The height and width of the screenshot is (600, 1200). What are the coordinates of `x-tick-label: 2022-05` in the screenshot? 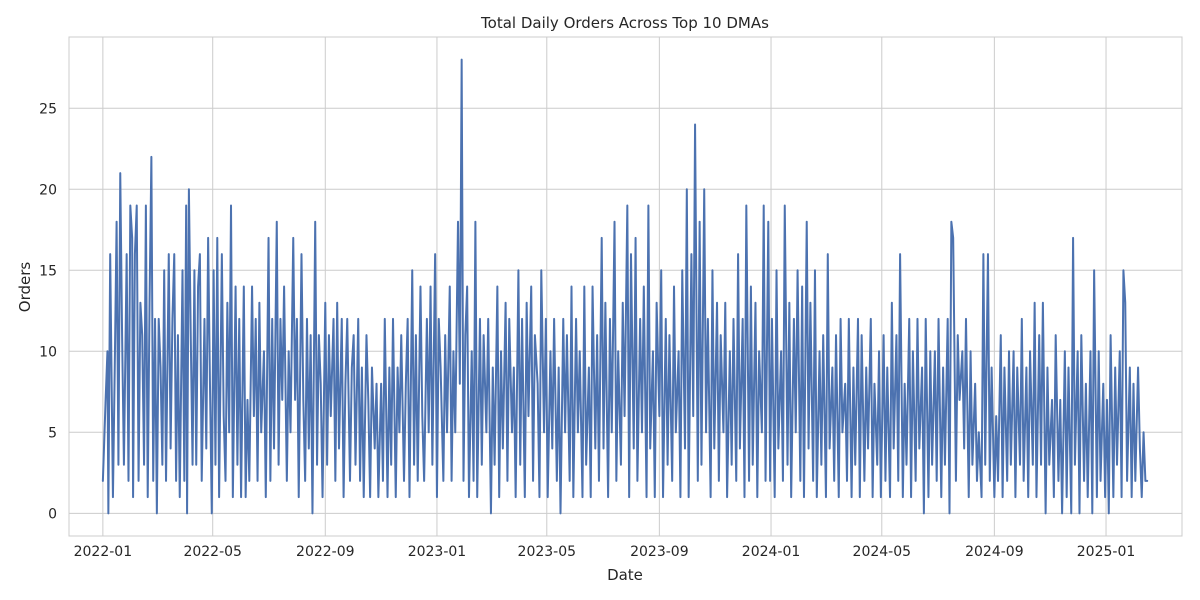 It's located at (212, 552).